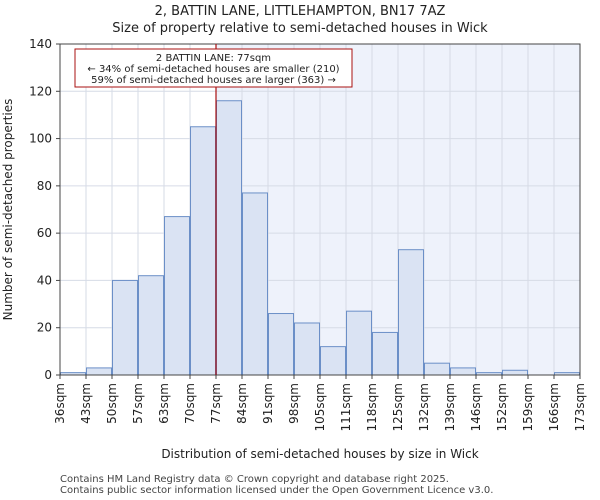  Describe the element at coordinates (216, 403) in the screenshot. I see `x-tick-label-77sqm: 77sqm` at that location.